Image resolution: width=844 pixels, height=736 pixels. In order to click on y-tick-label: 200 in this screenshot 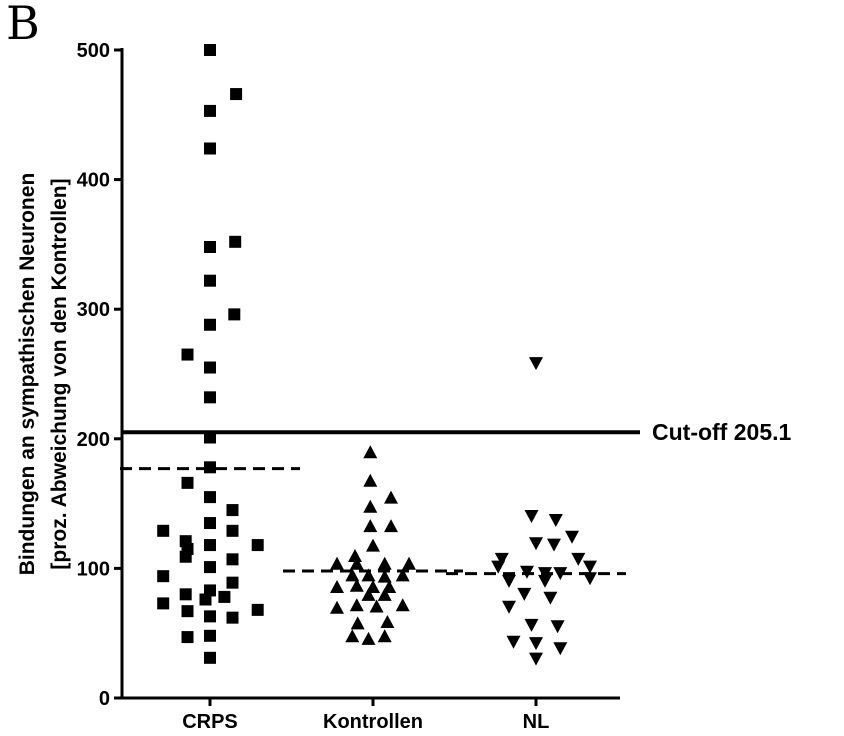, I will do `click(93, 440)`.